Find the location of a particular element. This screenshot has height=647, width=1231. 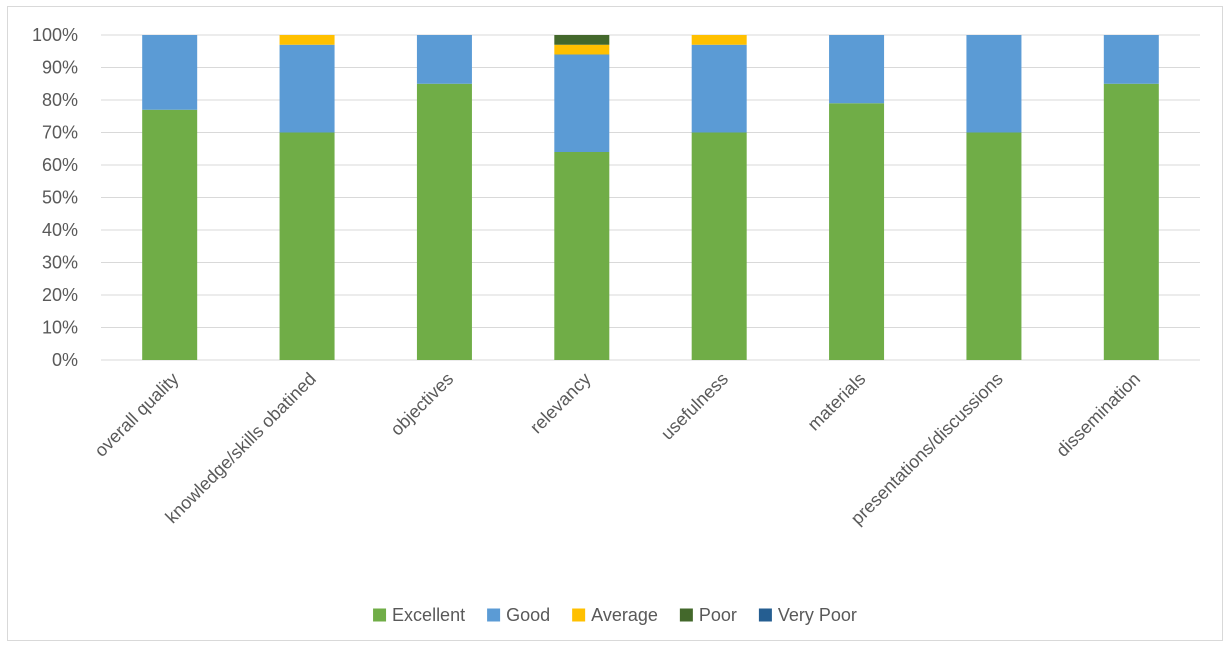

bar-segment-poor is located at coordinates (582, 40).